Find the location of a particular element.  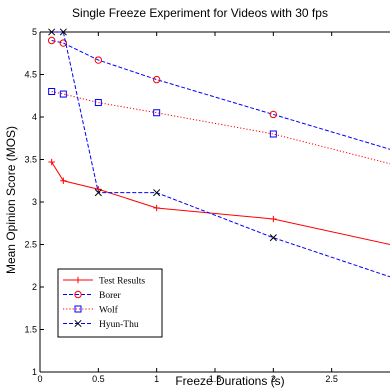

legend-label: Wolf is located at coordinates (109, 310).